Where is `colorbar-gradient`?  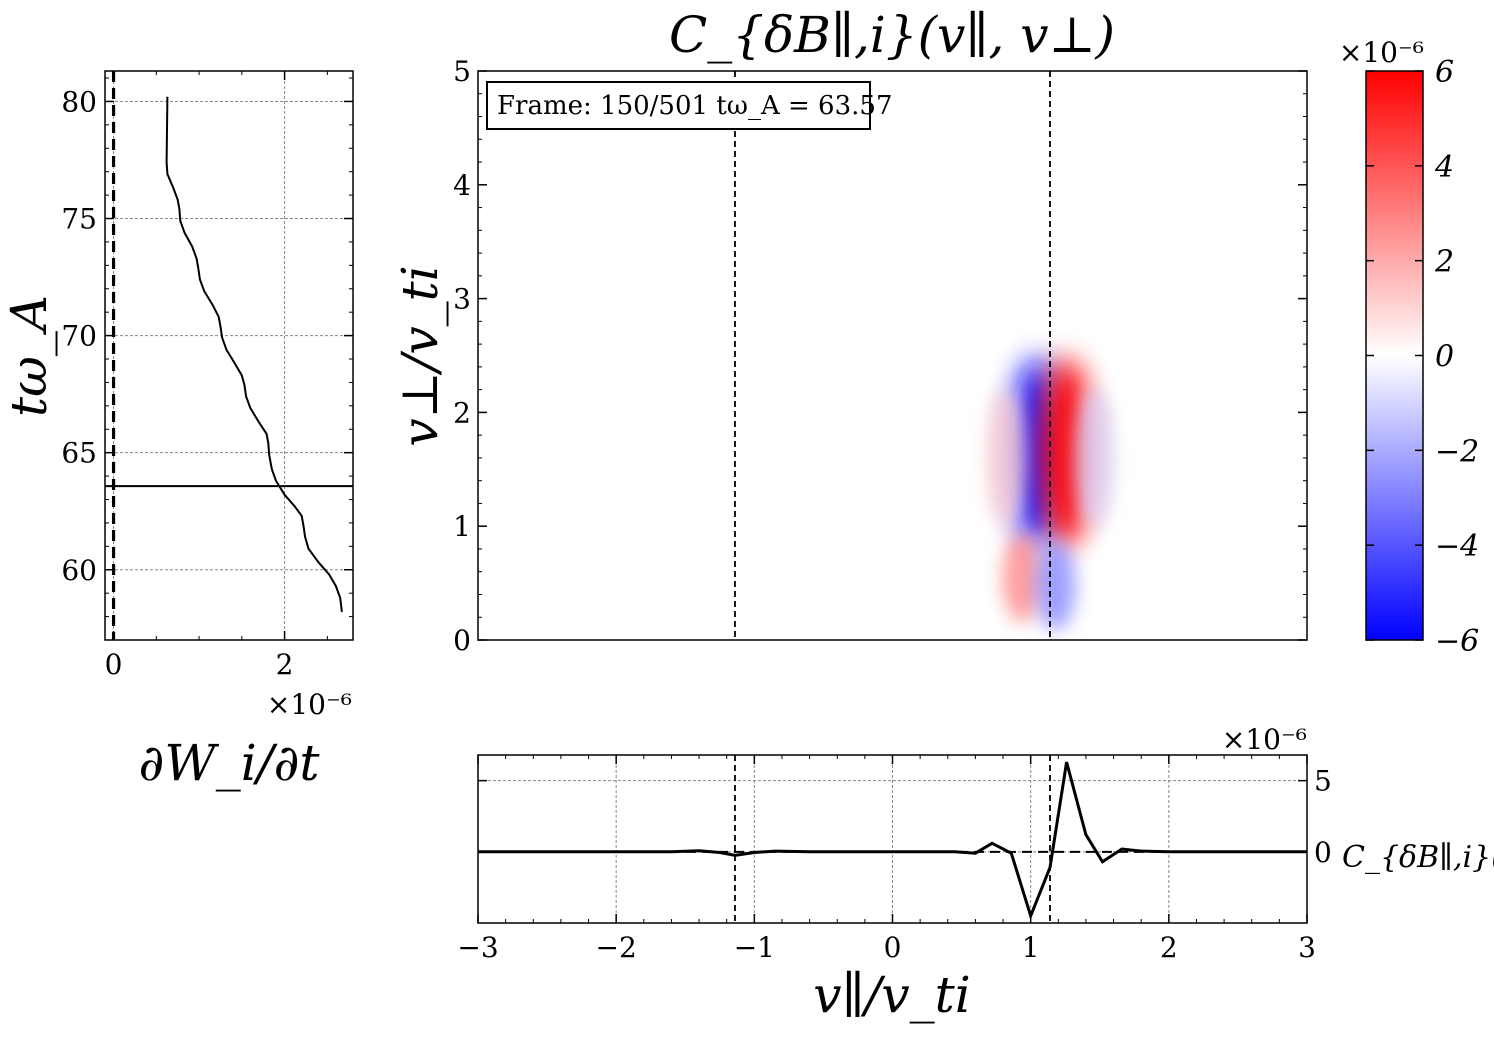
colorbar-gradient is located at coordinates (1394, 355).